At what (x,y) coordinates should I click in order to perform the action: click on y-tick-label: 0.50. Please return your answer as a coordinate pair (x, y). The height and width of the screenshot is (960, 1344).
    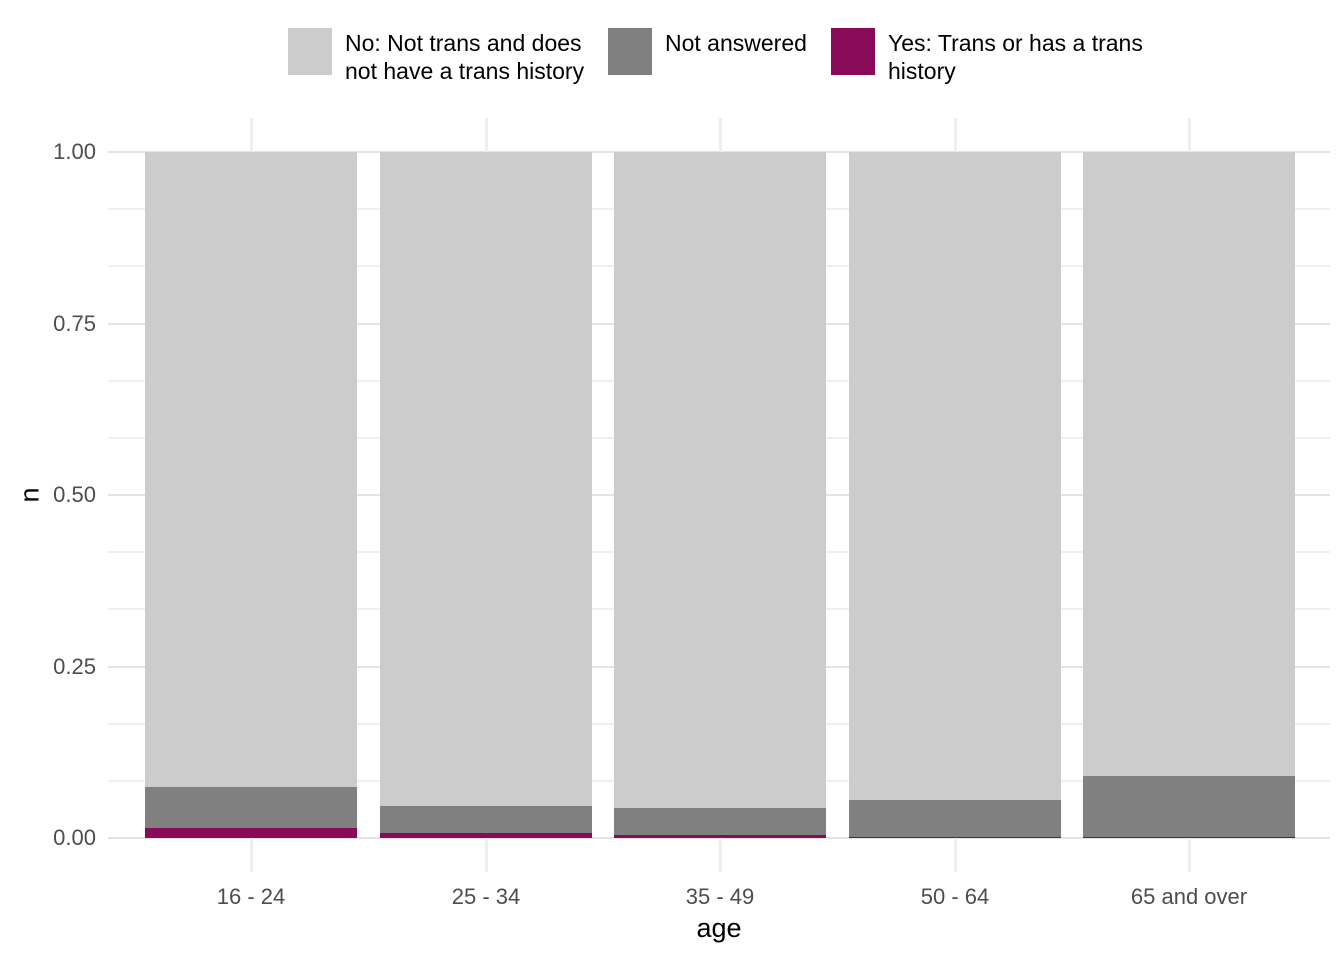
    Looking at the image, I should click on (74, 494).